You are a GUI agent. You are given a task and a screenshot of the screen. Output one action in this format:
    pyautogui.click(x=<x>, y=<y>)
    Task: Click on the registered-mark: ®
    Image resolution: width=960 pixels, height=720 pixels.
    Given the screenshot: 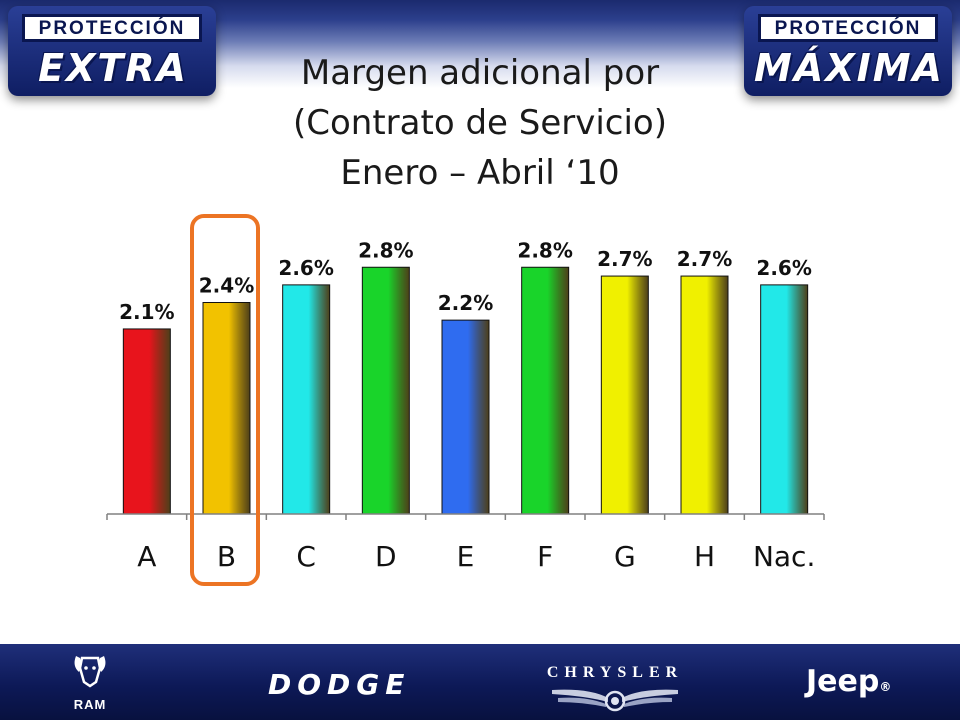 What is the action you would take?
    pyautogui.click(x=885, y=687)
    